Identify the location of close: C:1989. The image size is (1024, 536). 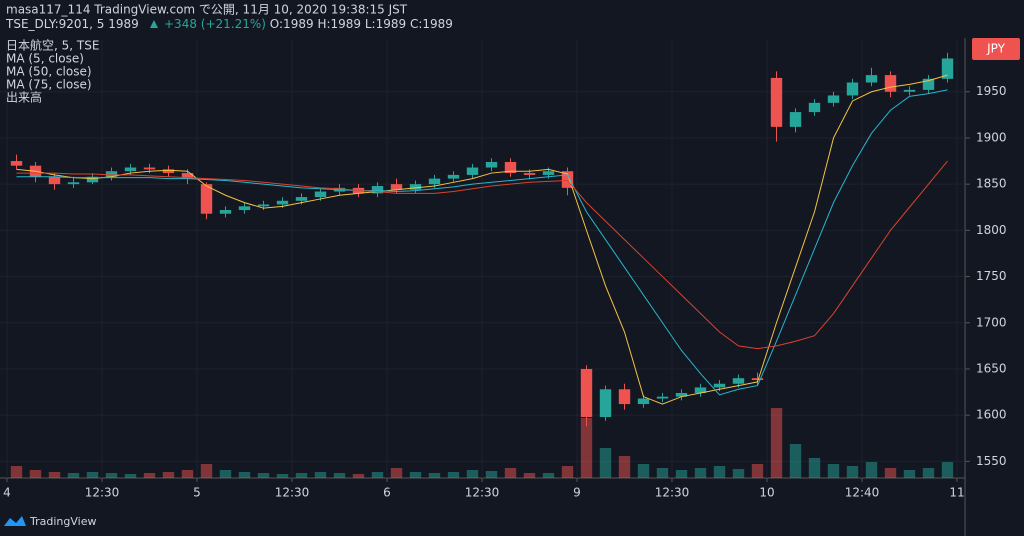
(431, 24).